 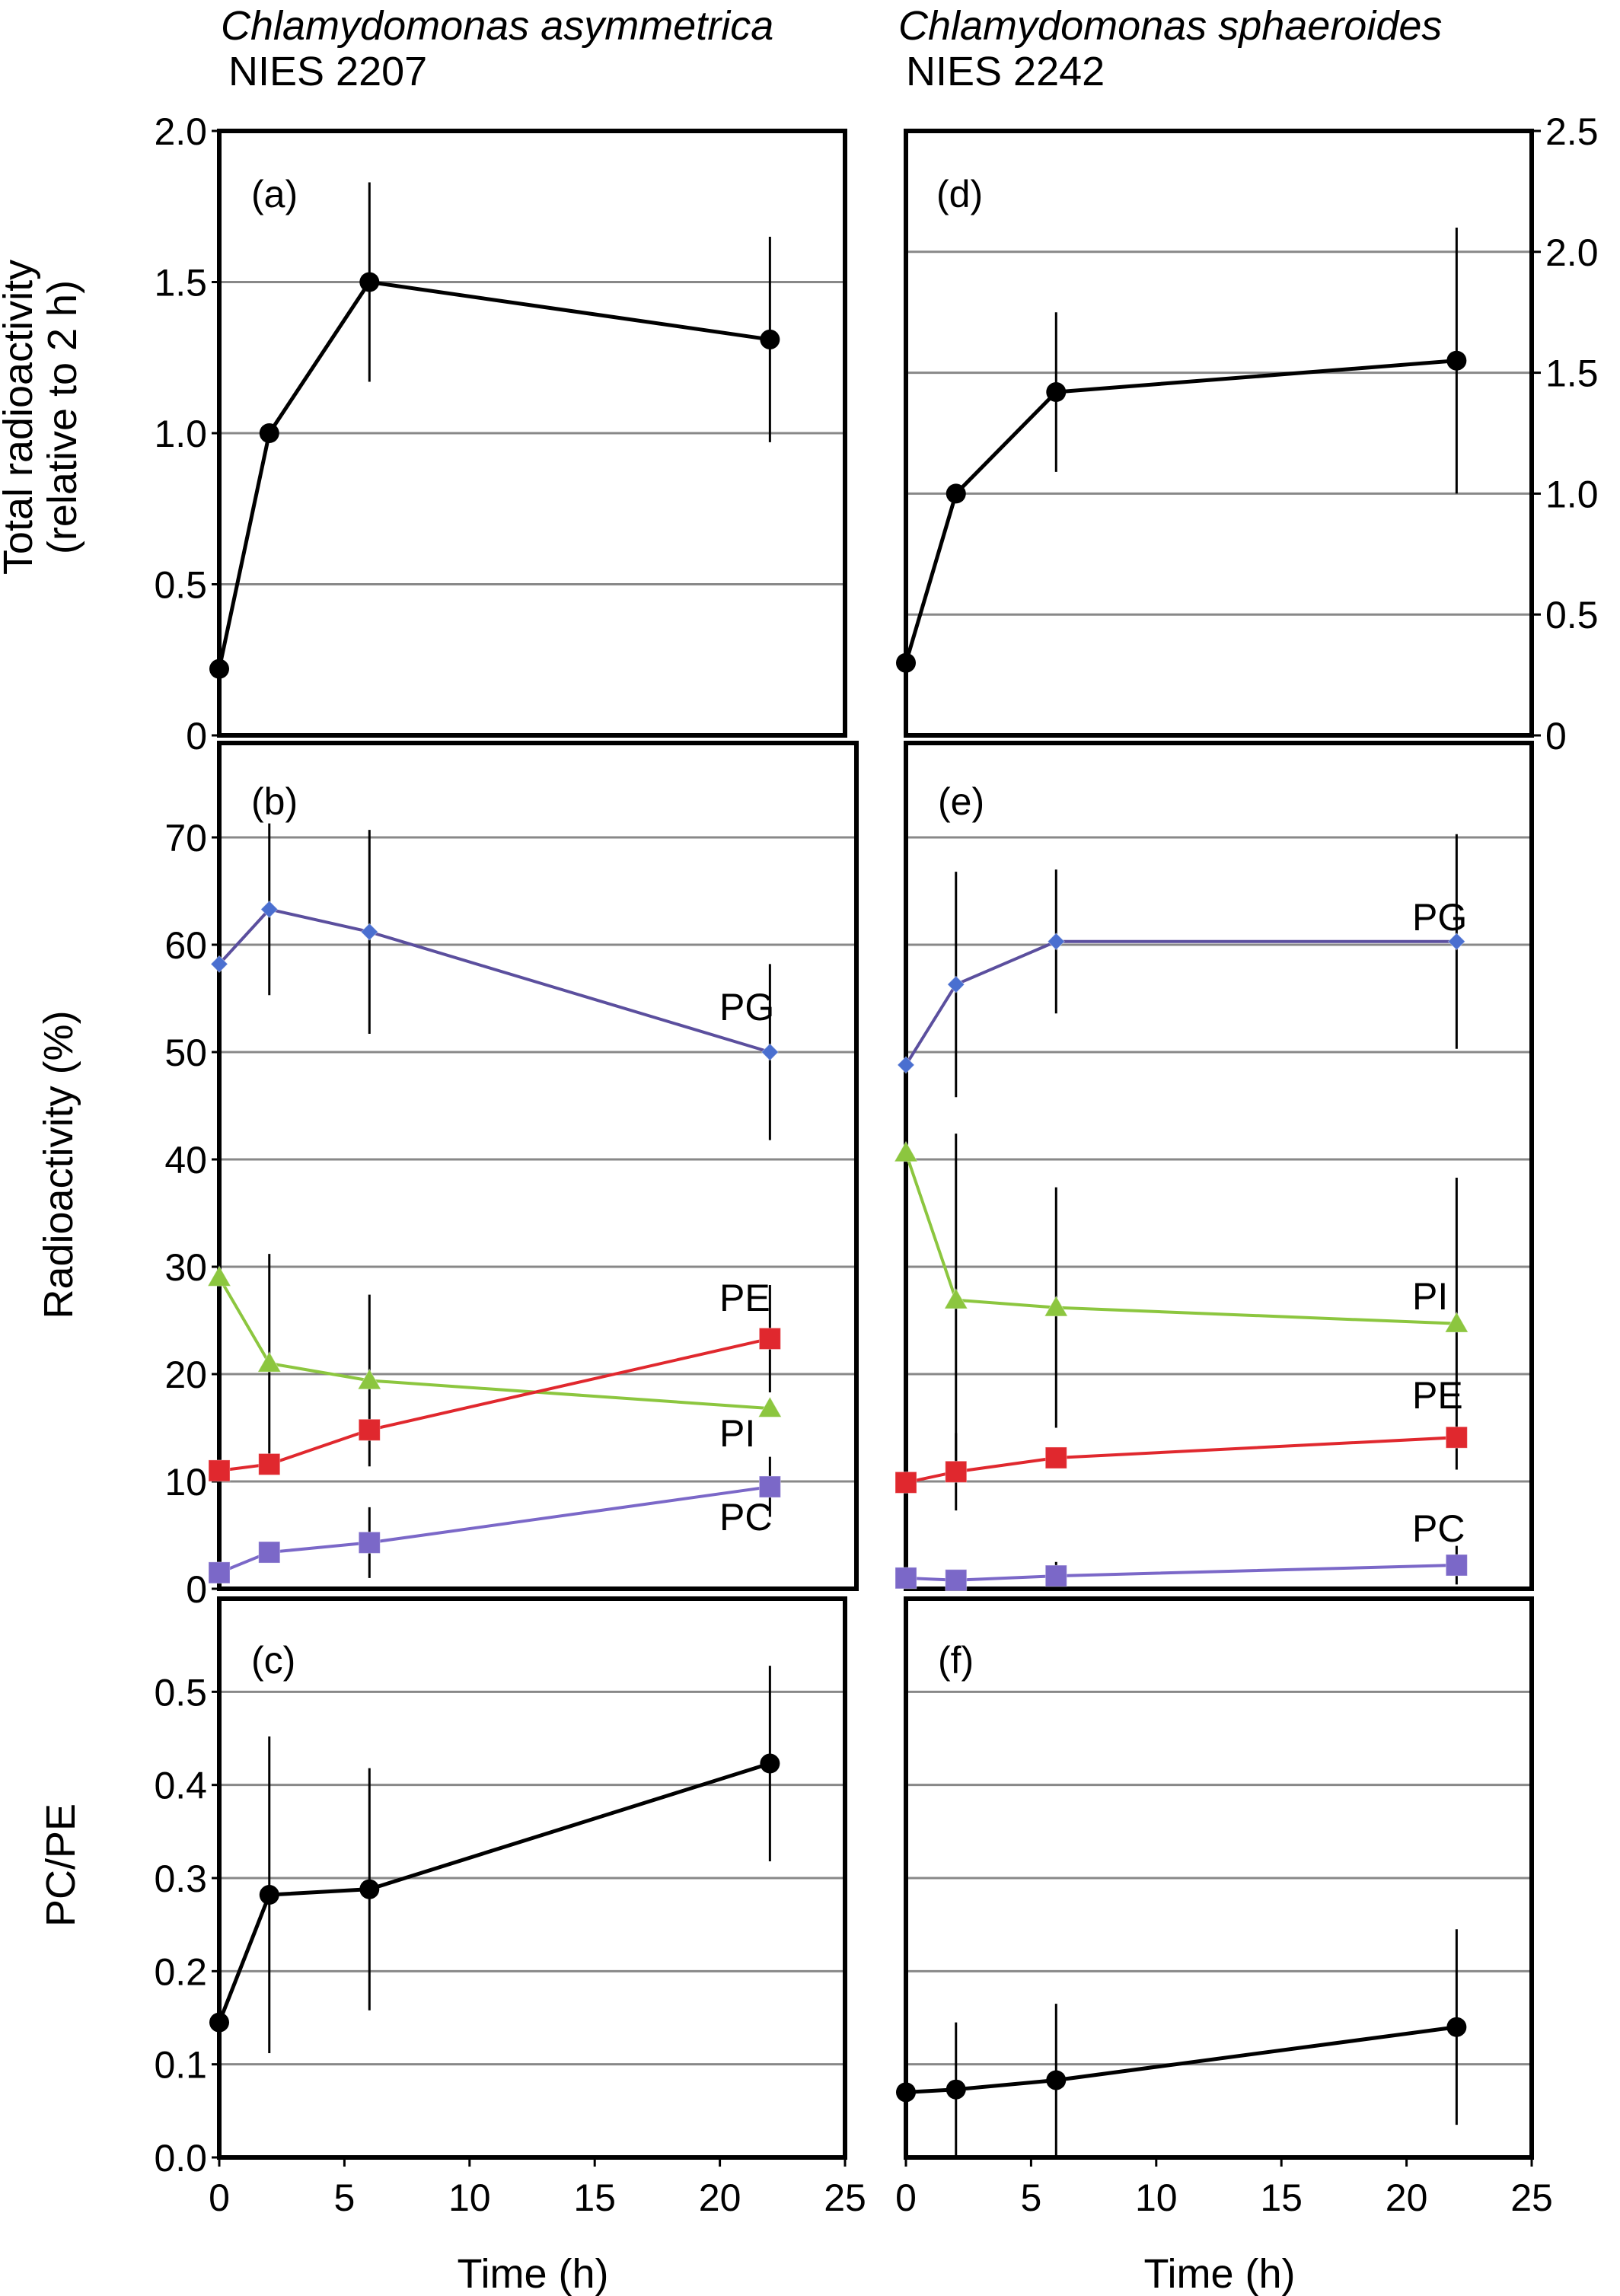 I want to click on panel-label: (d), so click(x=959, y=194).